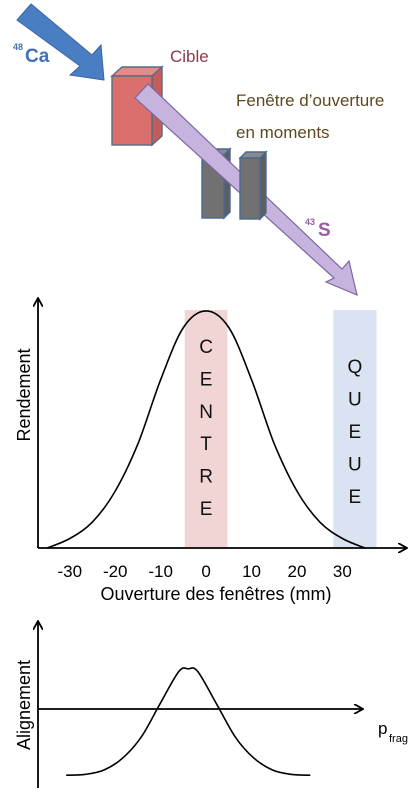 This screenshot has height=796, width=411. What do you see at coordinates (60, 42) in the screenshot?
I see `beam-arrow` at bounding box center [60, 42].